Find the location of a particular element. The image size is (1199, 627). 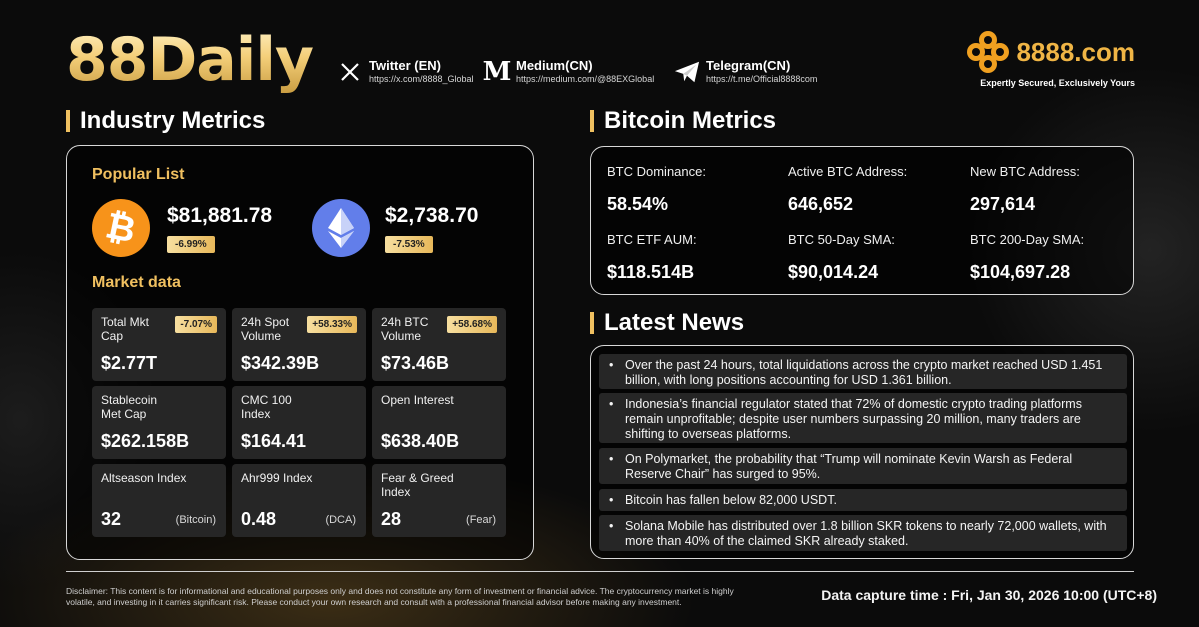

card-label: Open Interest is located at coordinates (417, 400).